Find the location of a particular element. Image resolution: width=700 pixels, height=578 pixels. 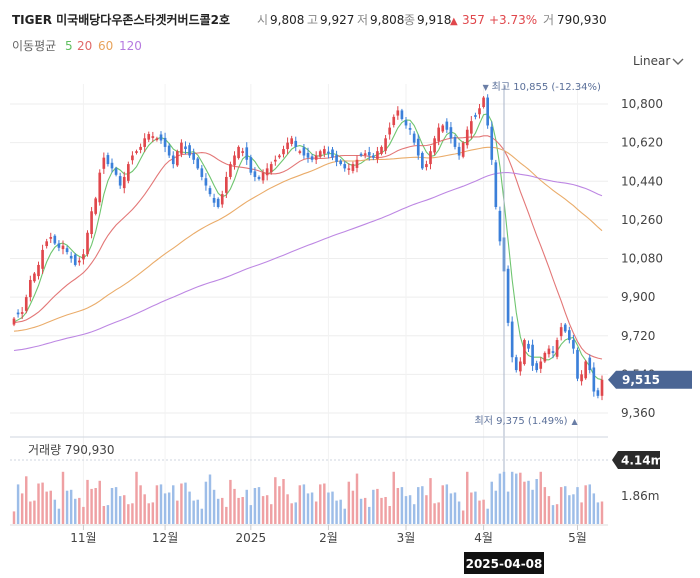

ma-legend-120: 120 is located at coordinates (130, 46).